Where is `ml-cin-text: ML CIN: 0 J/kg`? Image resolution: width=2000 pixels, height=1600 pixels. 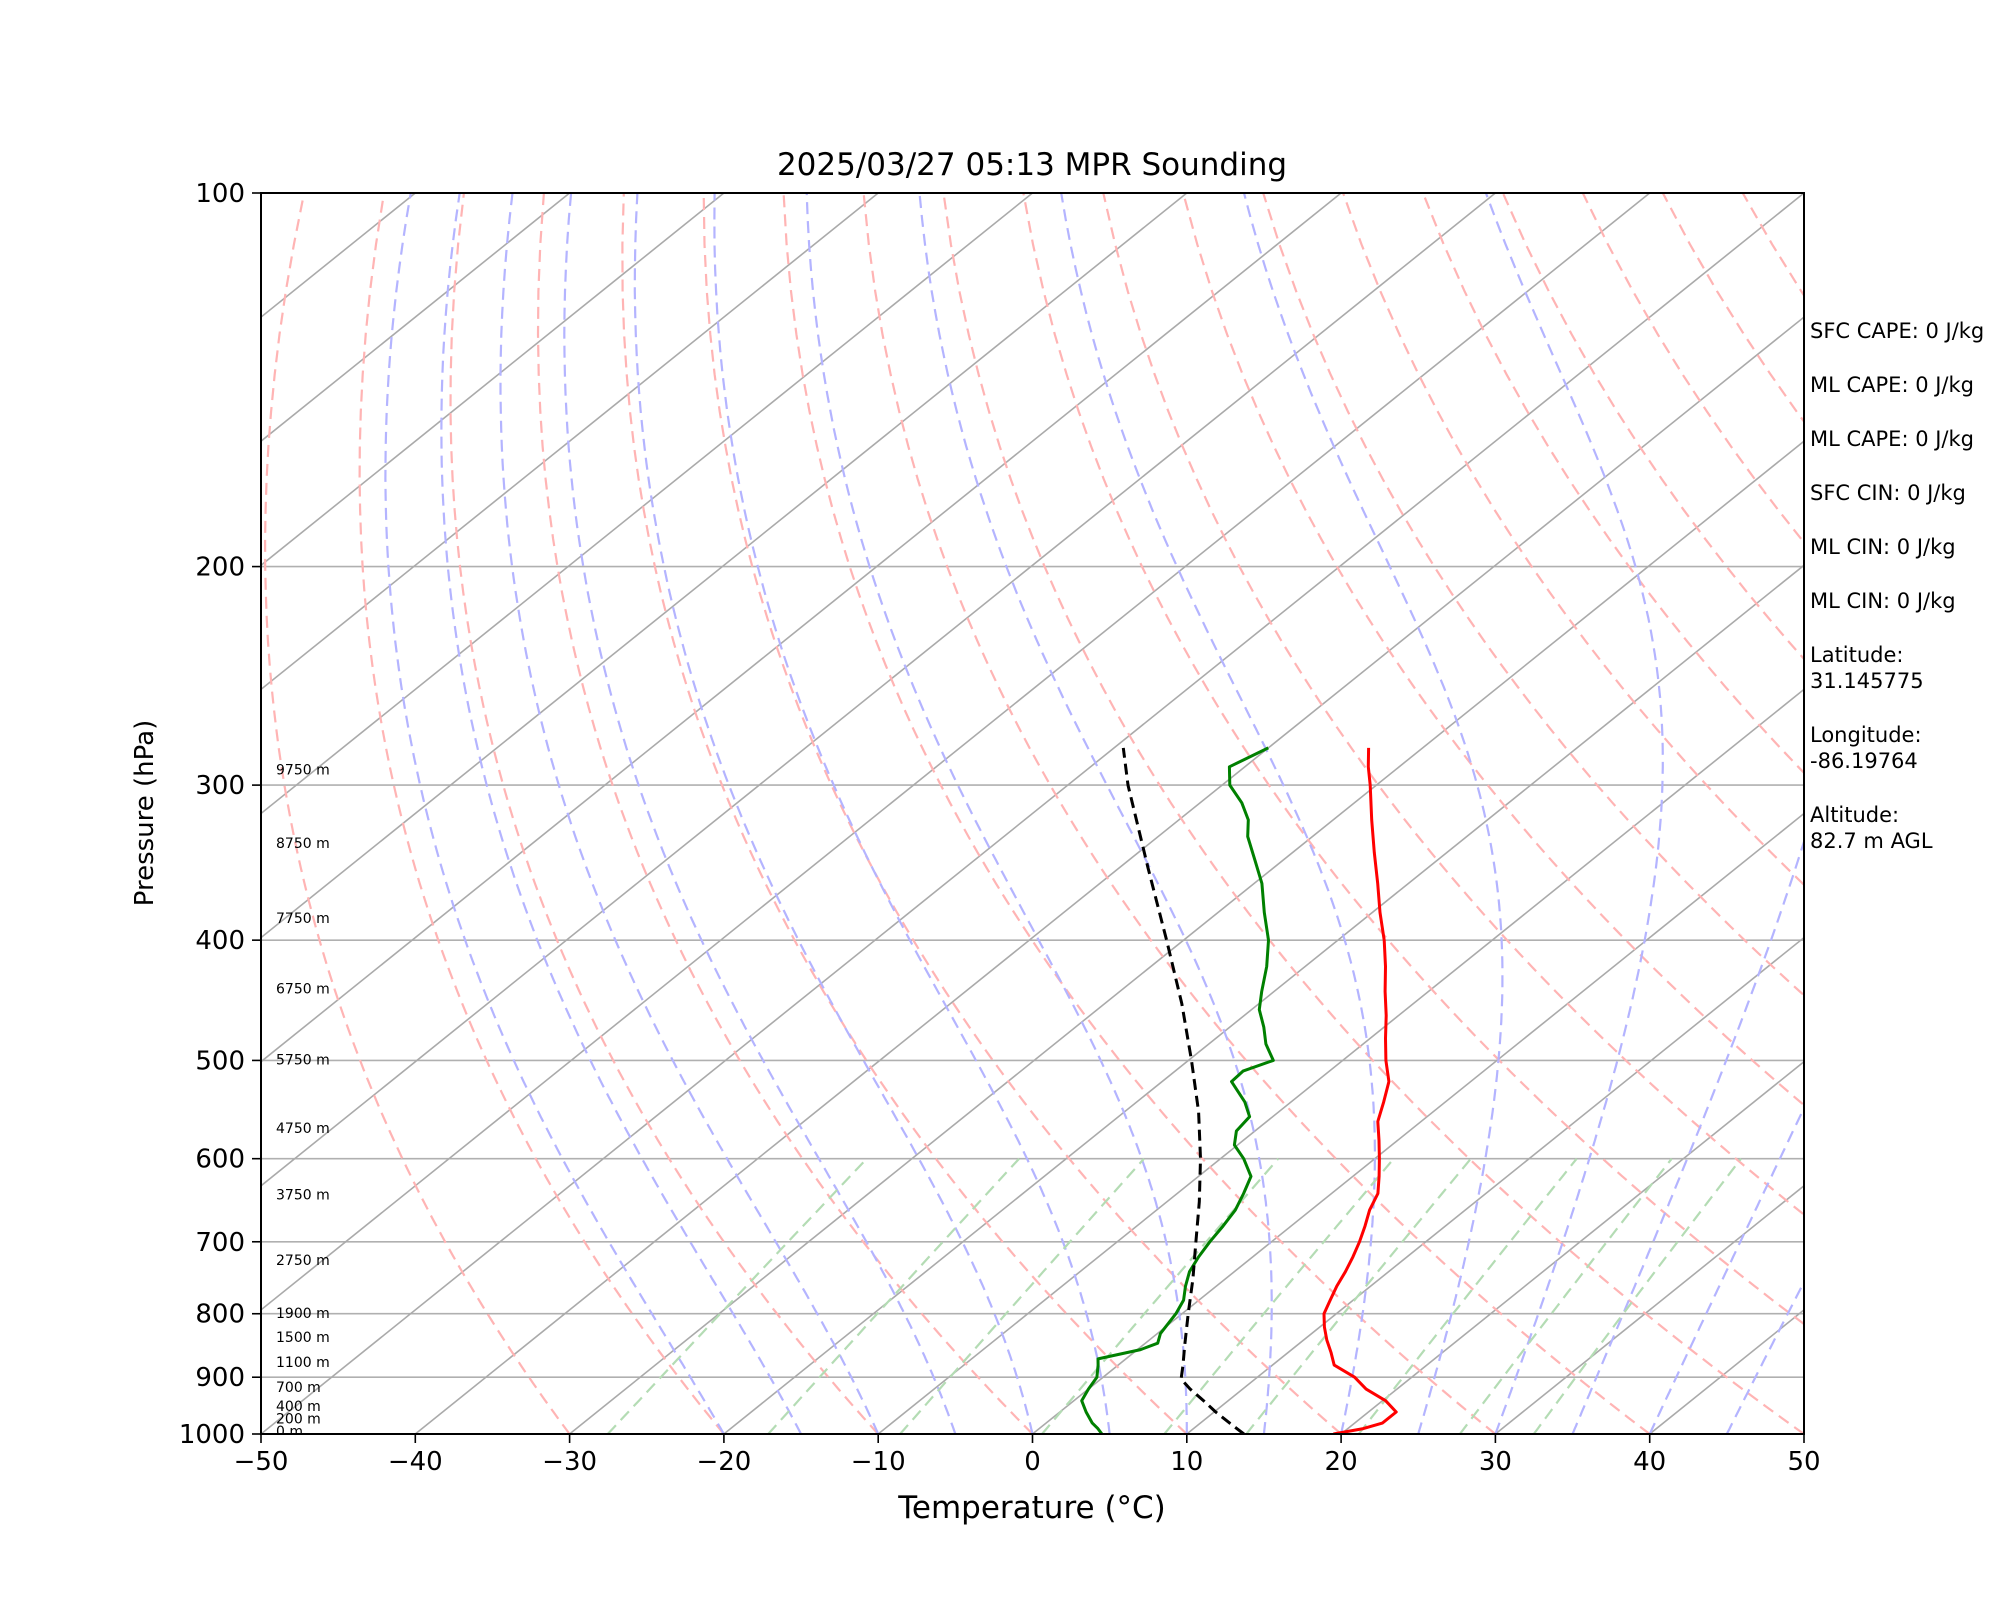
ml-cin-text: ML CIN: 0 J/kg is located at coordinates (1883, 547).